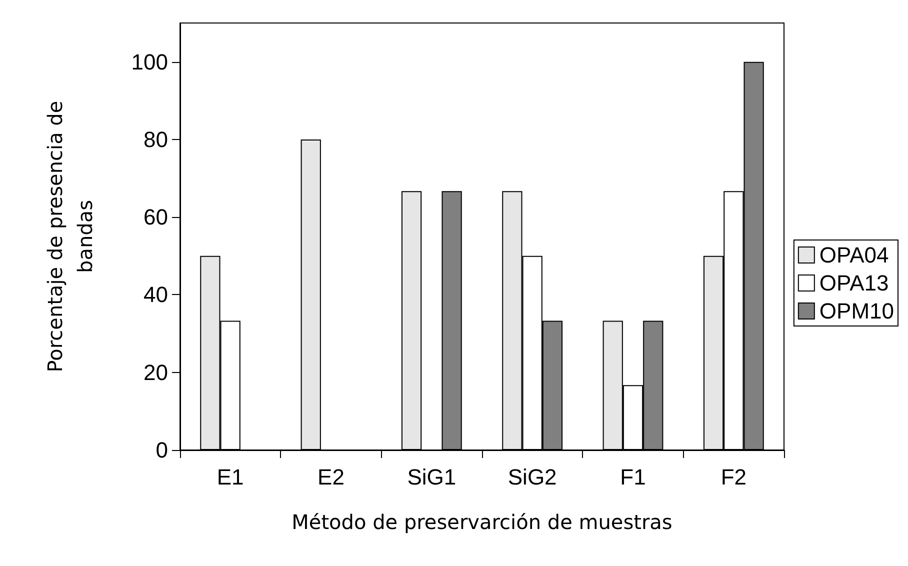 The height and width of the screenshot is (566, 908). Describe the element at coordinates (156, 217) in the screenshot. I see `y-tick-label: 60` at that location.